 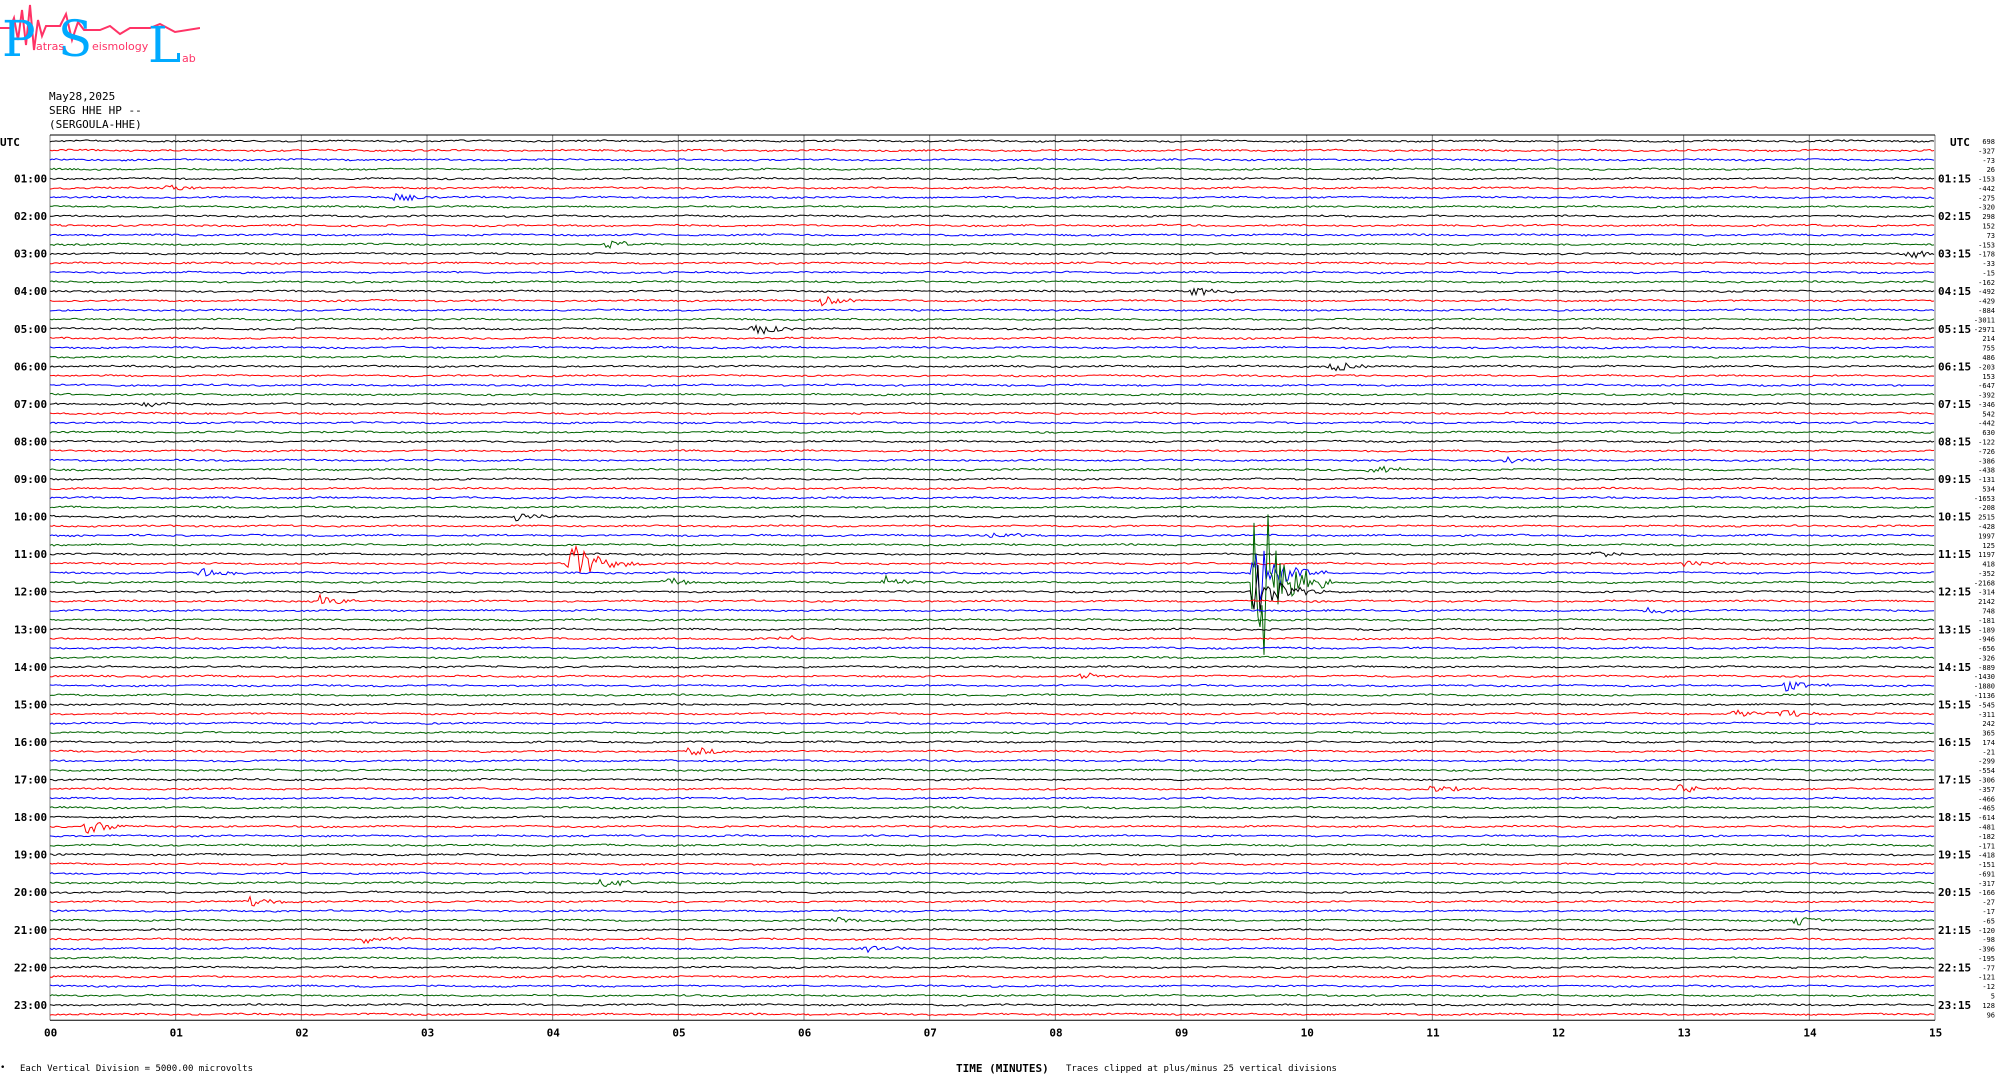 What do you see at coordinates (1986, 527) in the screenshot?
I see `trace-offset-label: -428` at bounding box center [1986, 527].